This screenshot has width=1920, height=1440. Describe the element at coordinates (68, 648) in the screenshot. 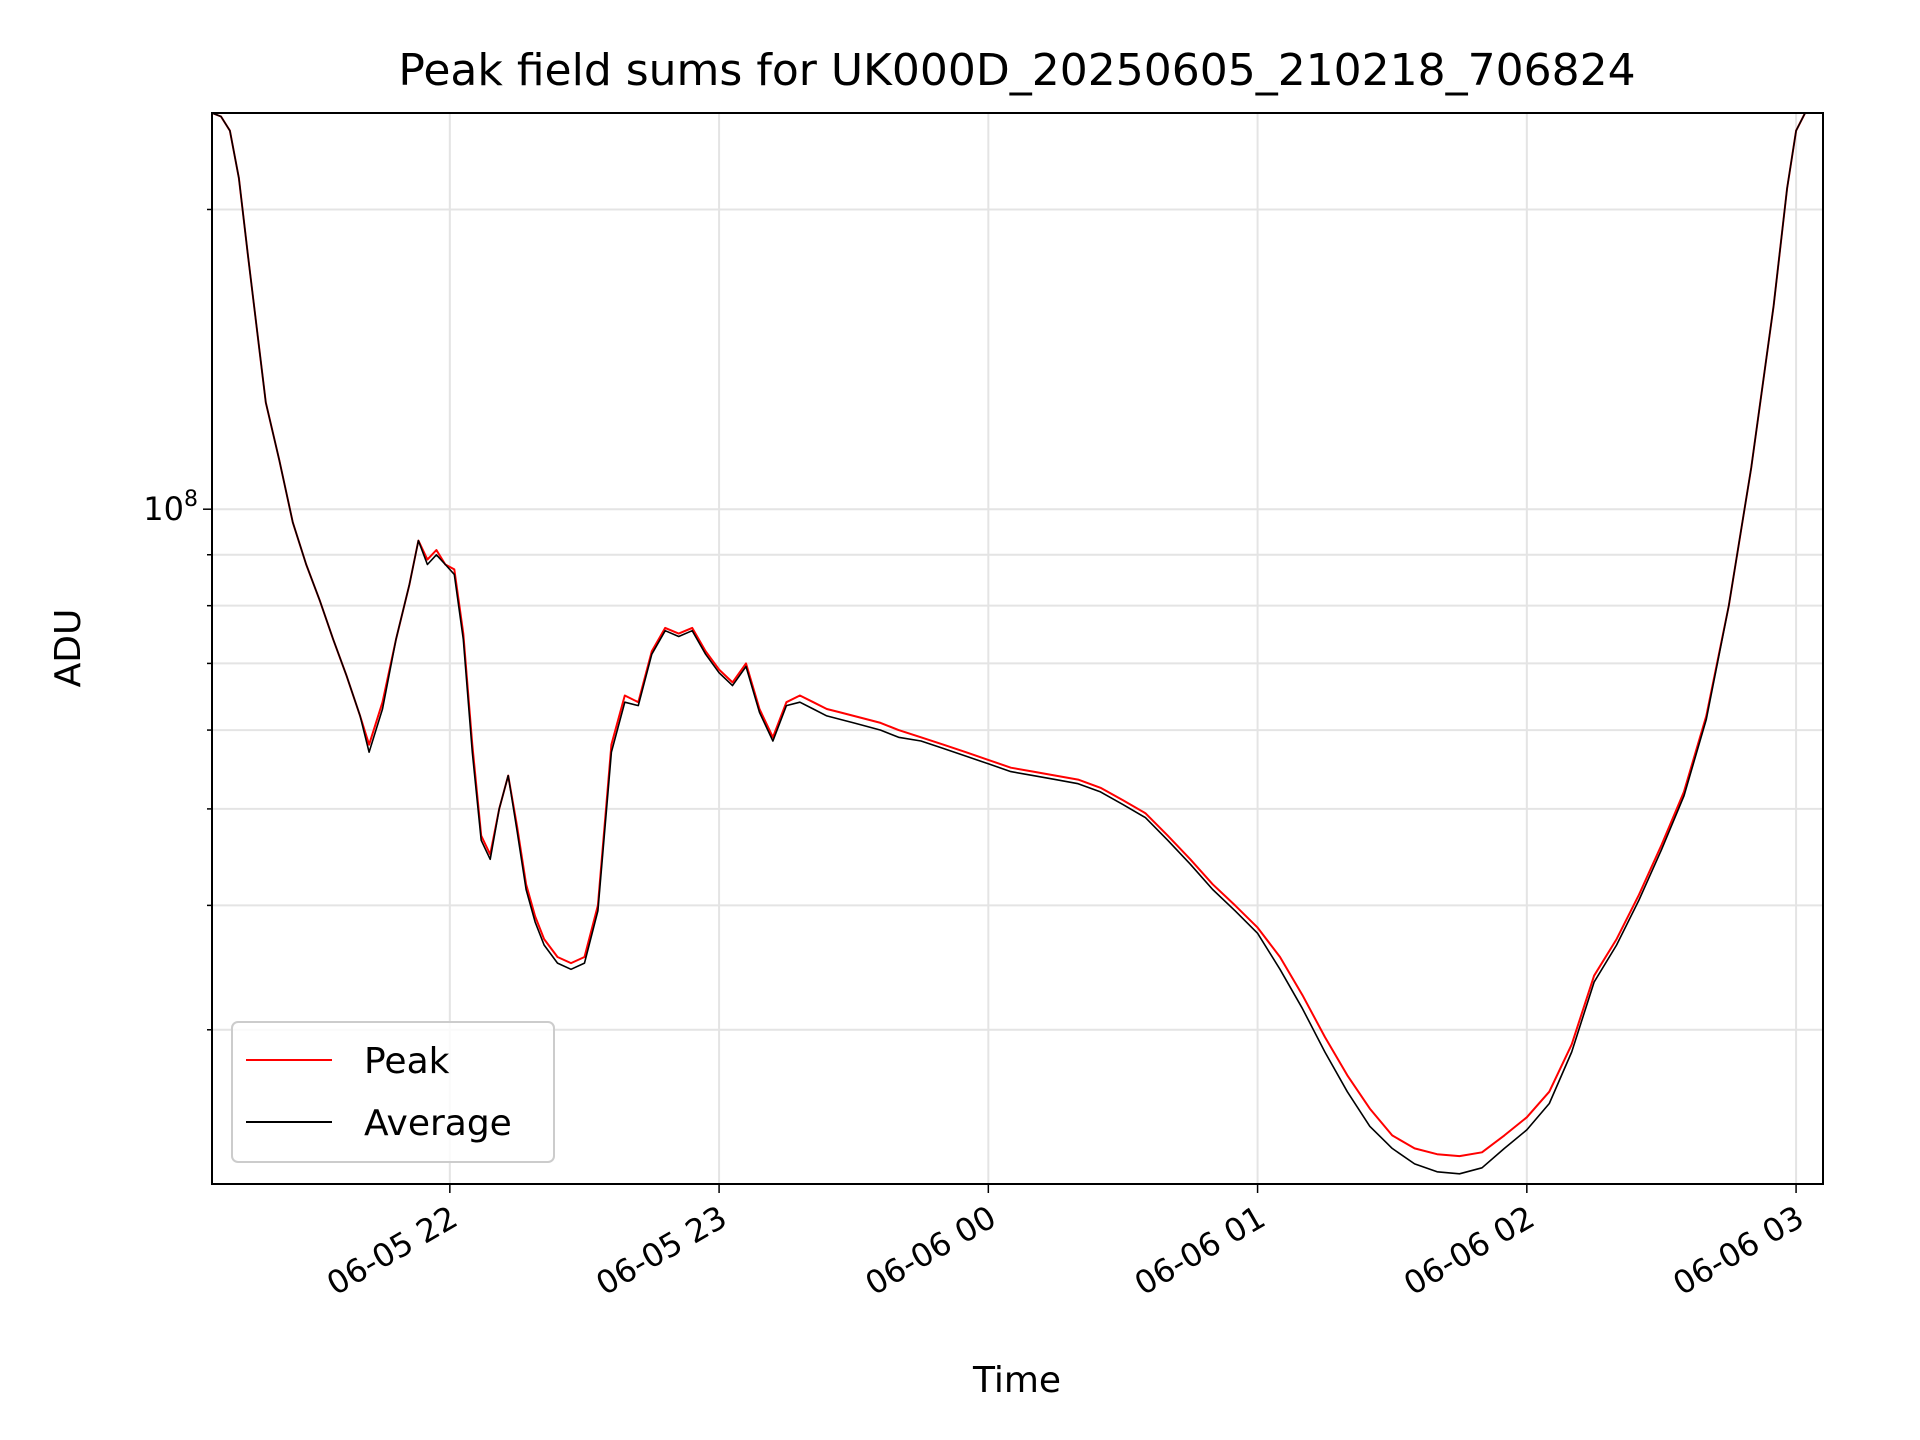

I see `y-axis-label: ADU` at that location.